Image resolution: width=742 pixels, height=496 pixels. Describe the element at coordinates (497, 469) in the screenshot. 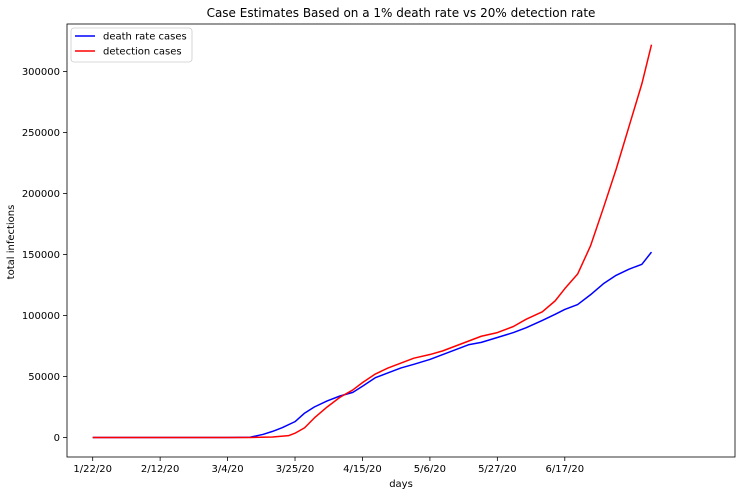

I see `x-tick-label-7: 5/27/20` at that location.